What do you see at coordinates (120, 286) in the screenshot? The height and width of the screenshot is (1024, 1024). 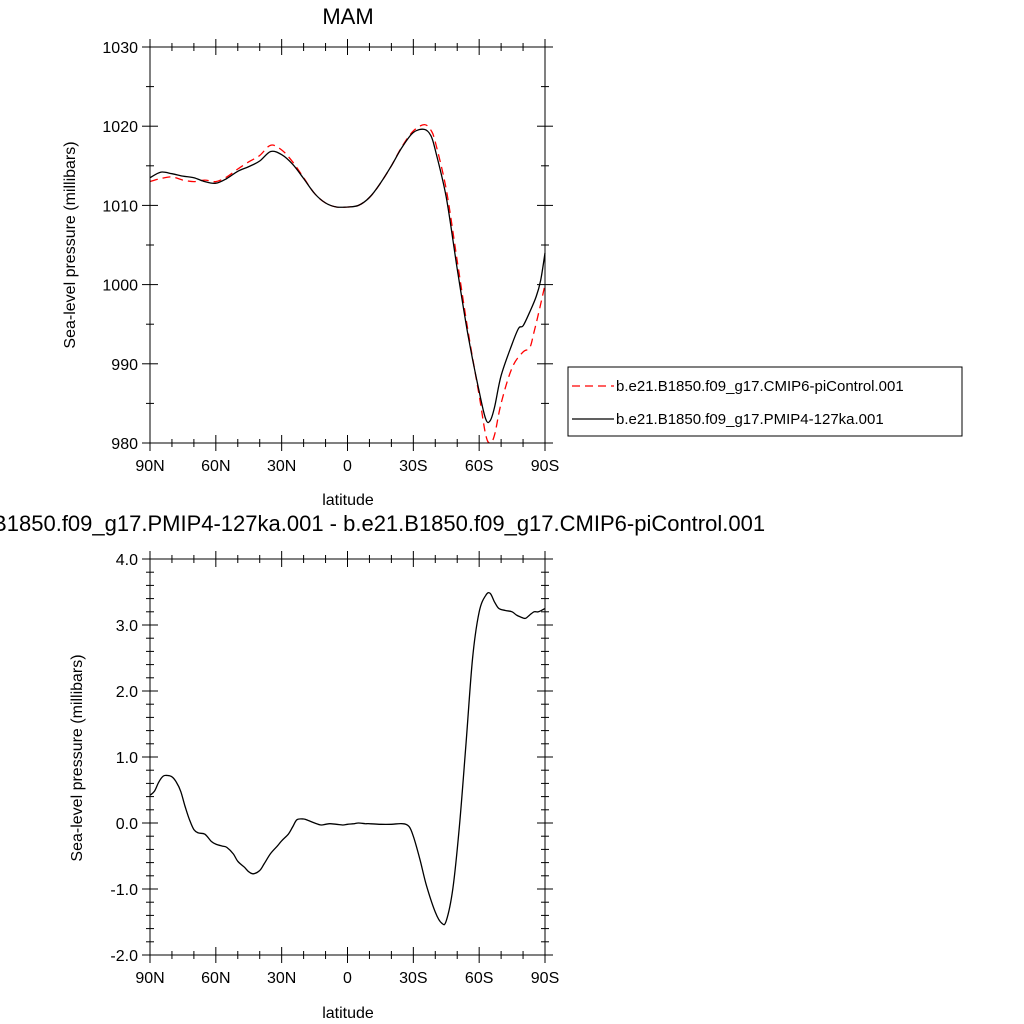 I see `y-tick-label: 1000` at bounding box center [120, 286].